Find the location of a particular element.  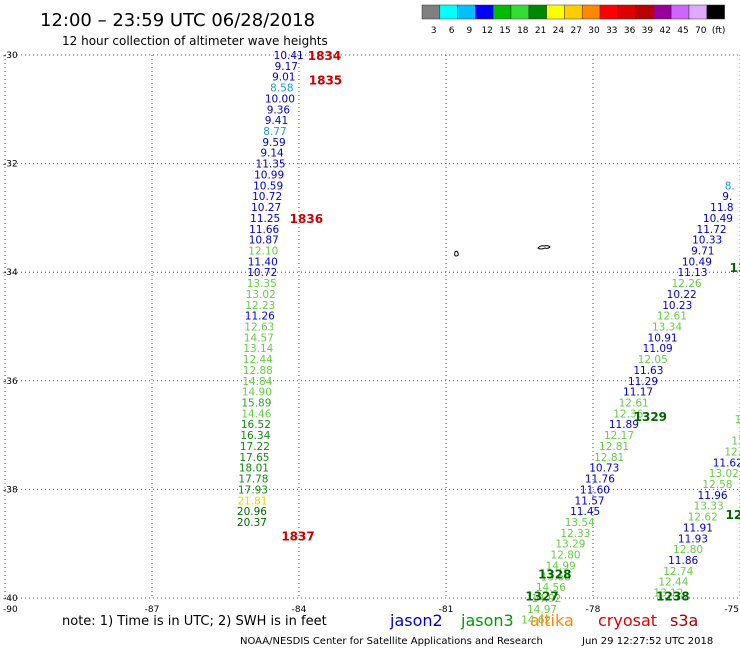

wave-height-value: 11.66 is located at coordinates (264, 230).